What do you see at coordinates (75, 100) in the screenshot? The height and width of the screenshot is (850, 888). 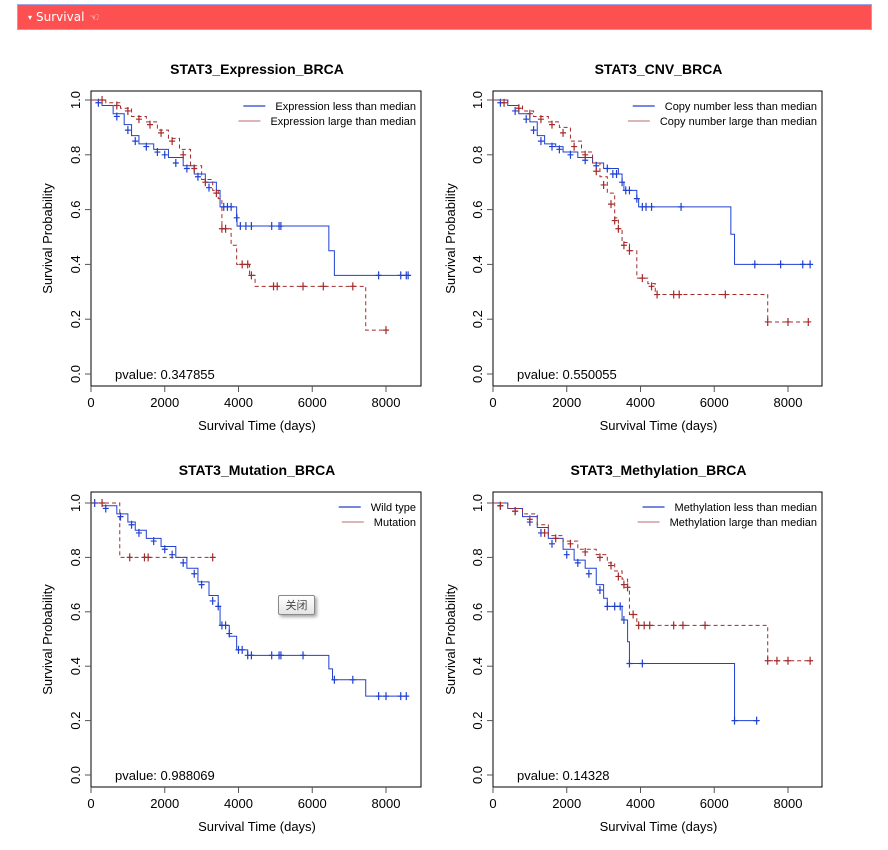 I see `y-tick-label: 1.0` at bounding box center [75, 100].